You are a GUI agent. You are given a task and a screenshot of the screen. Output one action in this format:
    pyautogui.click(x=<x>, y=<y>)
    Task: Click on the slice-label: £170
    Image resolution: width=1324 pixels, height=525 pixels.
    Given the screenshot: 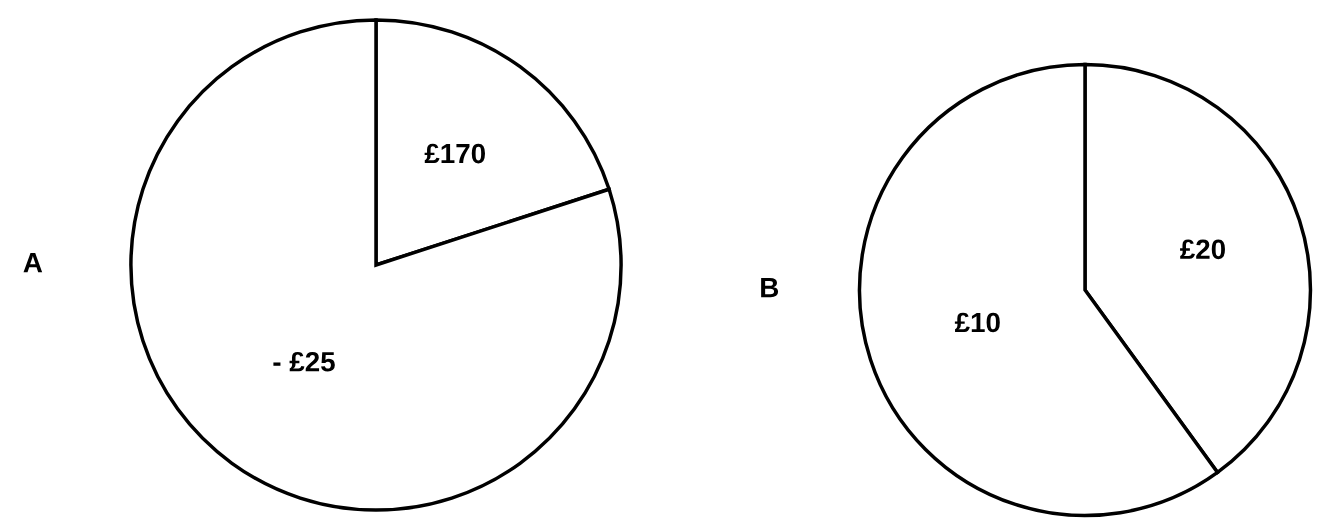 What is the action you would take?
    pyautogui.click(x=454, y=153)
    